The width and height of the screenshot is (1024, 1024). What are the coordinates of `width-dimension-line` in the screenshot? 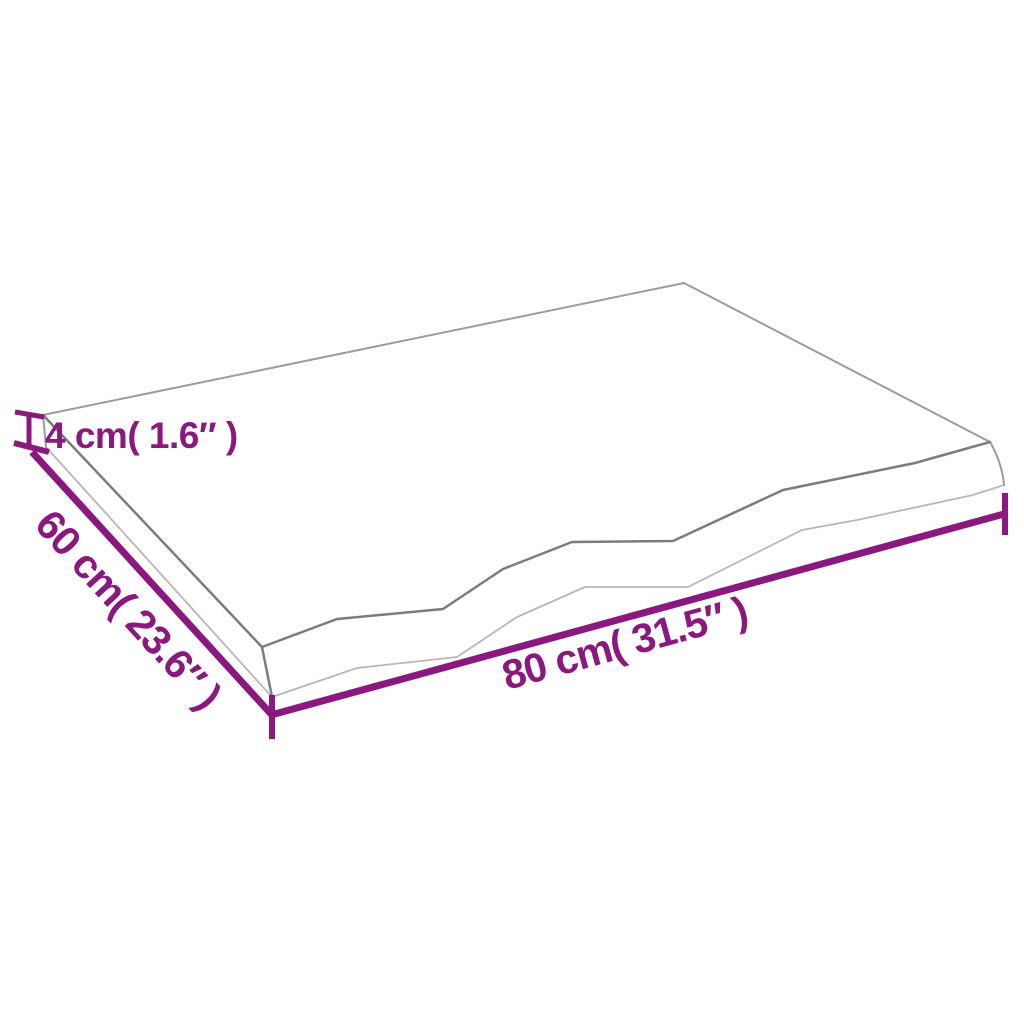 It's located at (637, 614).